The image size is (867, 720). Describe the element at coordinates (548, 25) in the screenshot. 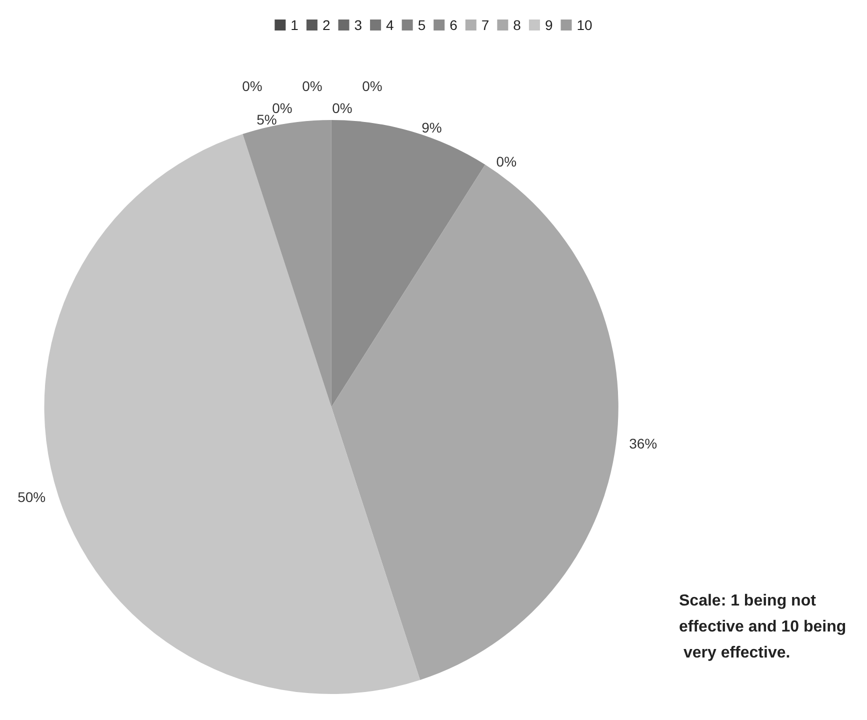

I see `legend-label: 9` at that location.